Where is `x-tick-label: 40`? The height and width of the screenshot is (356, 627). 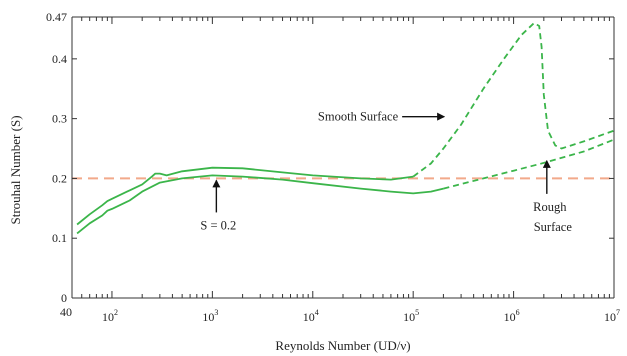
x-tick-label: 40 is located at coordinates (66, 312).